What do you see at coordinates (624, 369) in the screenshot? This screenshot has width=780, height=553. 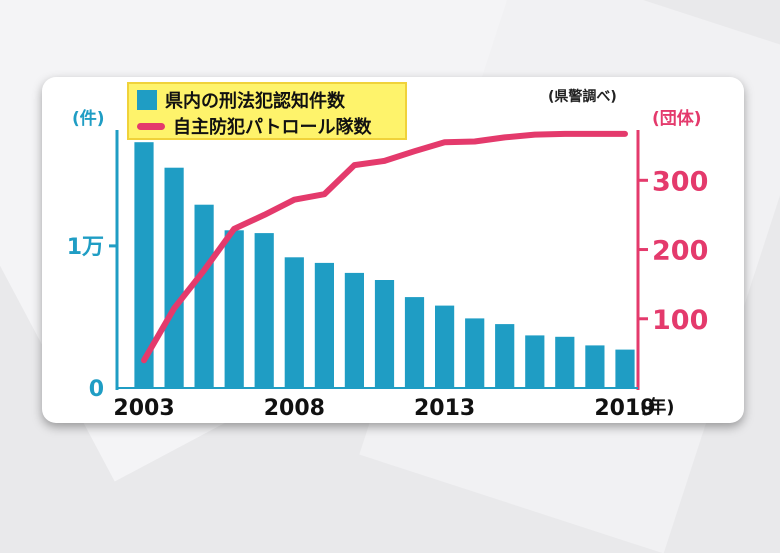 I see `bar-2019` at bounding box center [624, 369].